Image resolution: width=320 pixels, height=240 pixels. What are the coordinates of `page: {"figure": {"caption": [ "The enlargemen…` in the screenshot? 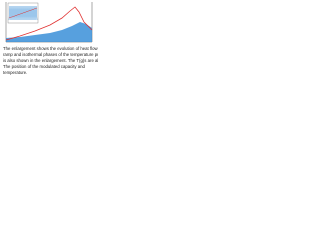 It's located at (50, 39).